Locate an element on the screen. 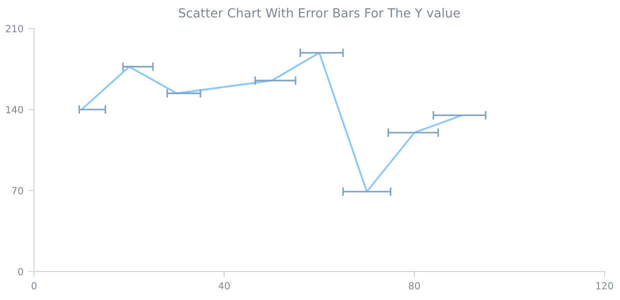  y-tick-label: 0 is located at coordinates (21, 272).